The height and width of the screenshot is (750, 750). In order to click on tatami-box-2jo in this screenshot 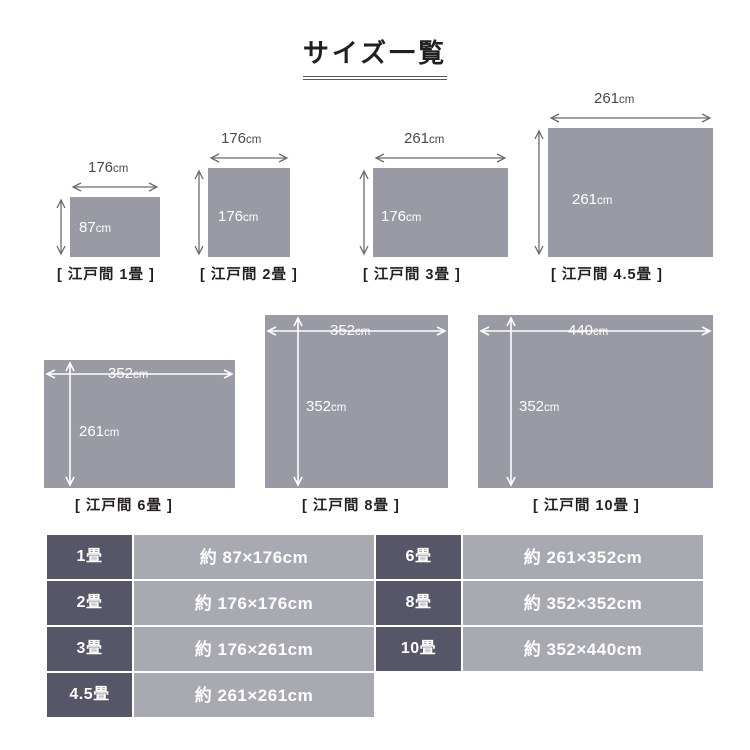, I will do `click(249, 212)`.